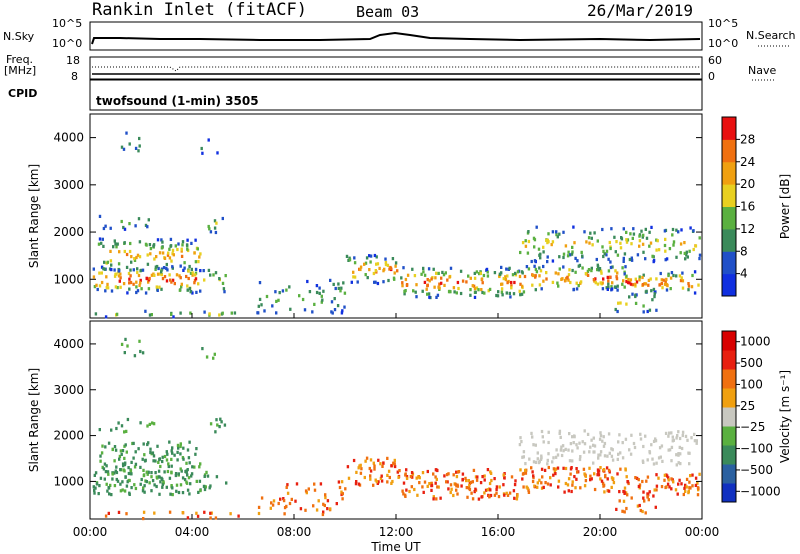 Image resolution: width=800 pixels, height=554 pixels. Describe the element at coordinates (396, 36) in the screenshot. I see `nsky-panel-frame` at that location.